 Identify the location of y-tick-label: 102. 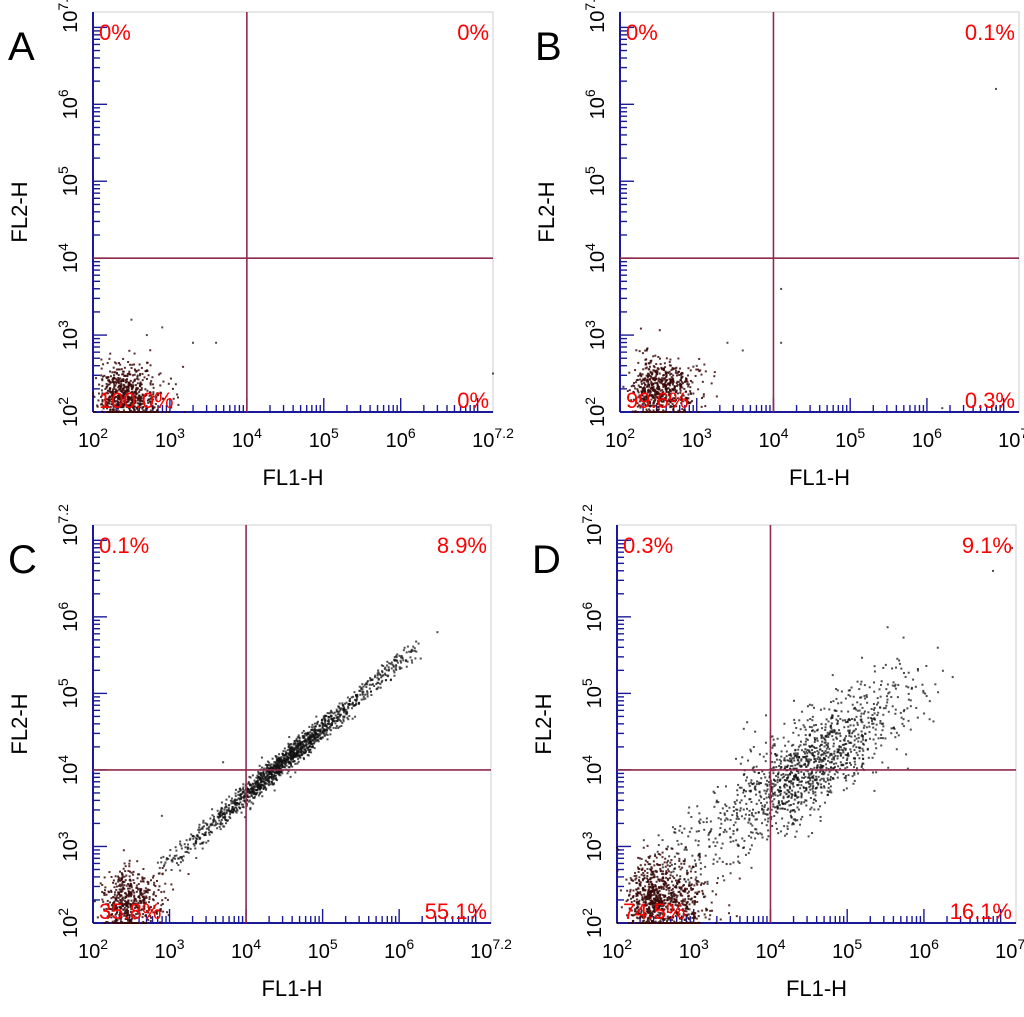
(595, 412).